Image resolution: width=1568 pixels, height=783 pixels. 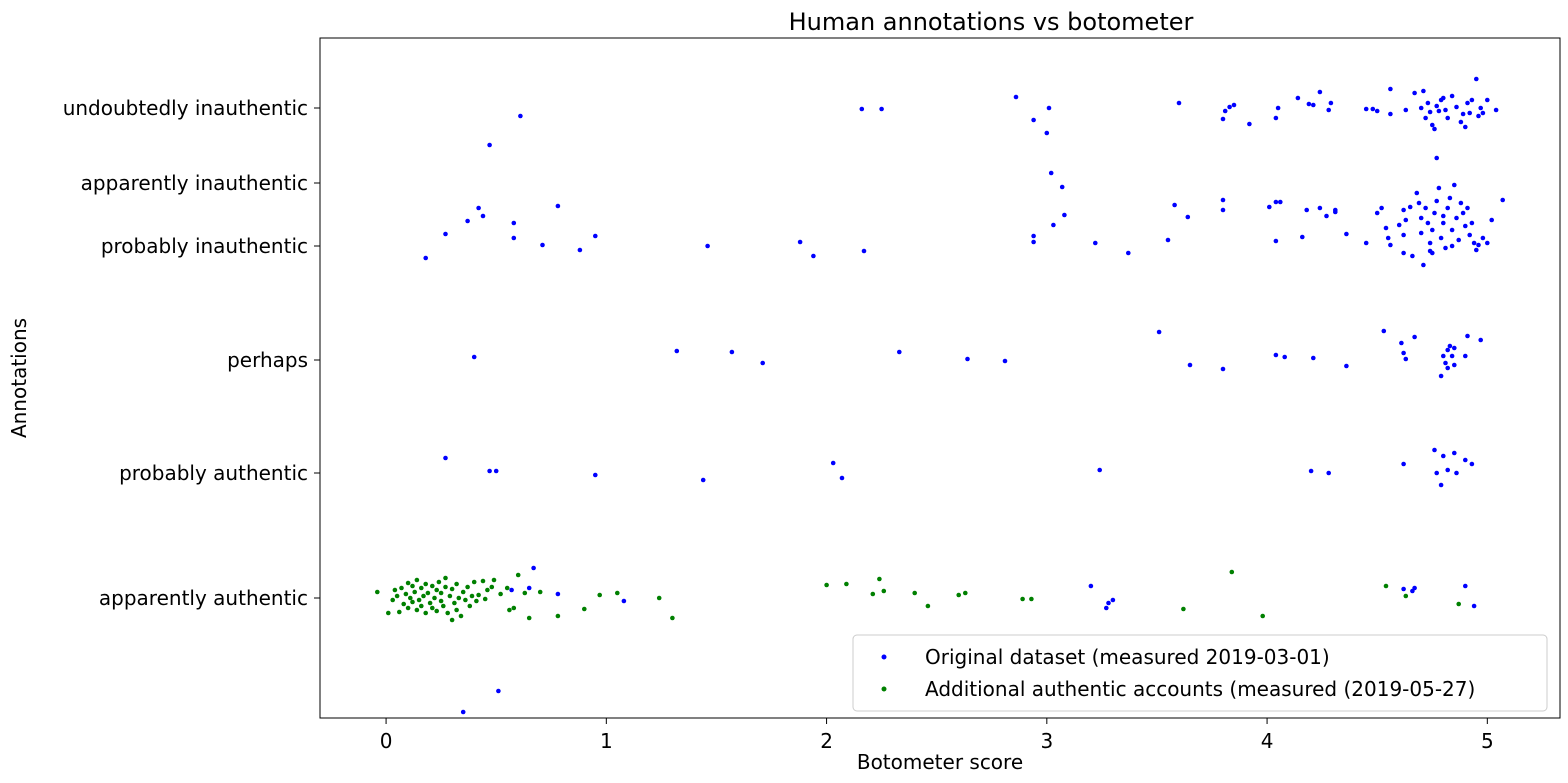 What do you see at coordinates (19, 378) in the screenshot?
I see `y-axis-label: Annotations` at bounding box center [19, 378].